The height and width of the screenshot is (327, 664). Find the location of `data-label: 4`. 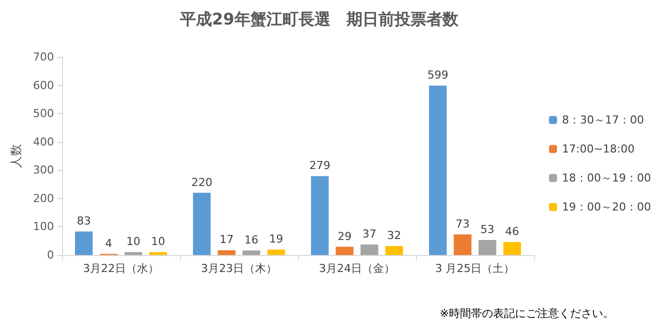

data-label: 4 is located at coordinates (108, 243).